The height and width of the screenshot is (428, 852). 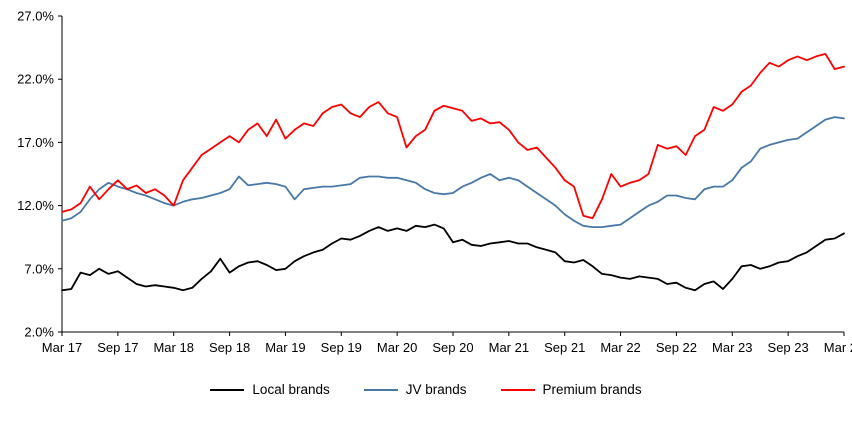 What do you see at coordinates (229, 347) in the screenshot?
I see `x-axis-label: Sep 18` at bounding box center [229, 347].